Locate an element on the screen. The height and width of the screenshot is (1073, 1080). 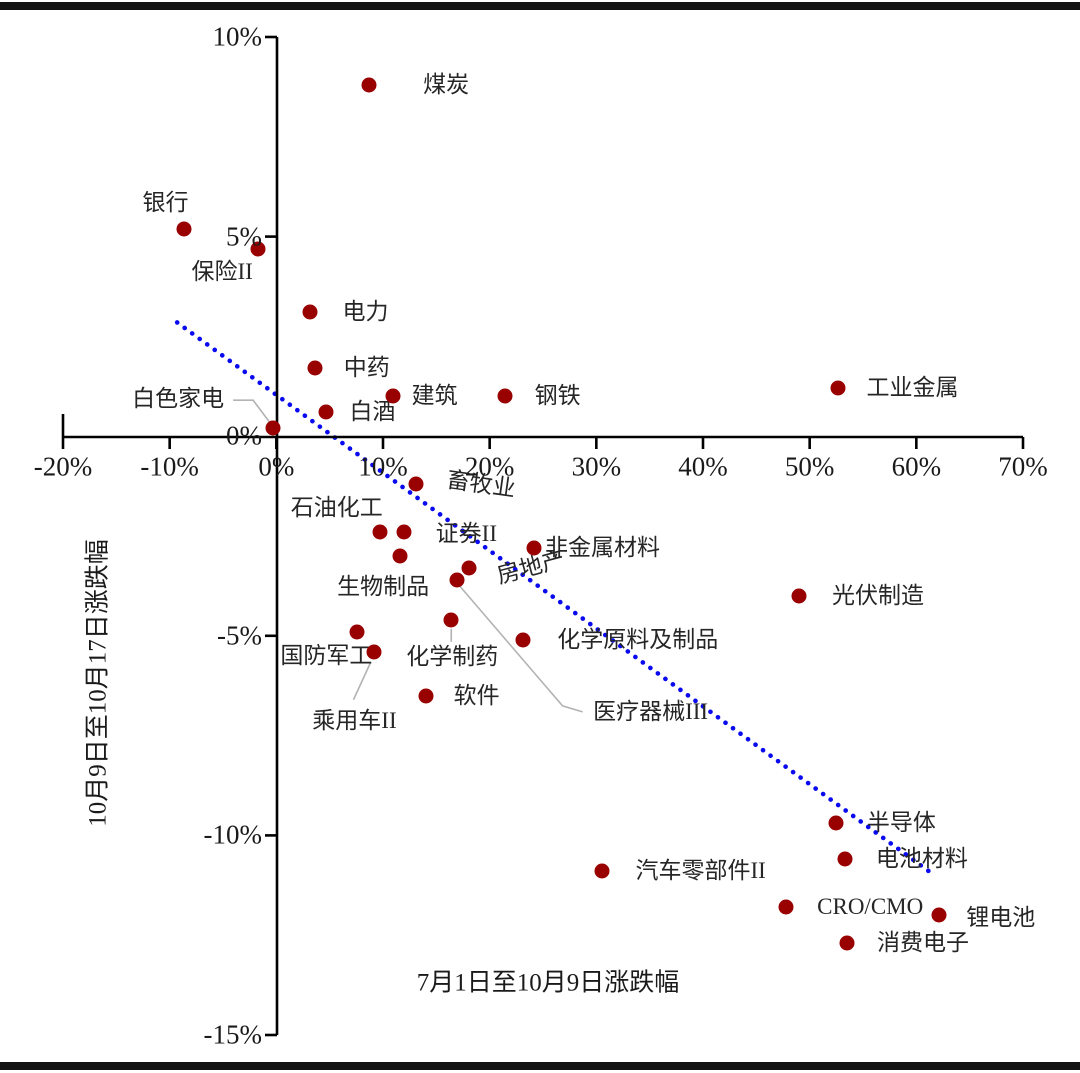
x-axis-title: 7月1日至10月9日涨跌幅 is located at coordinates (548, 983).